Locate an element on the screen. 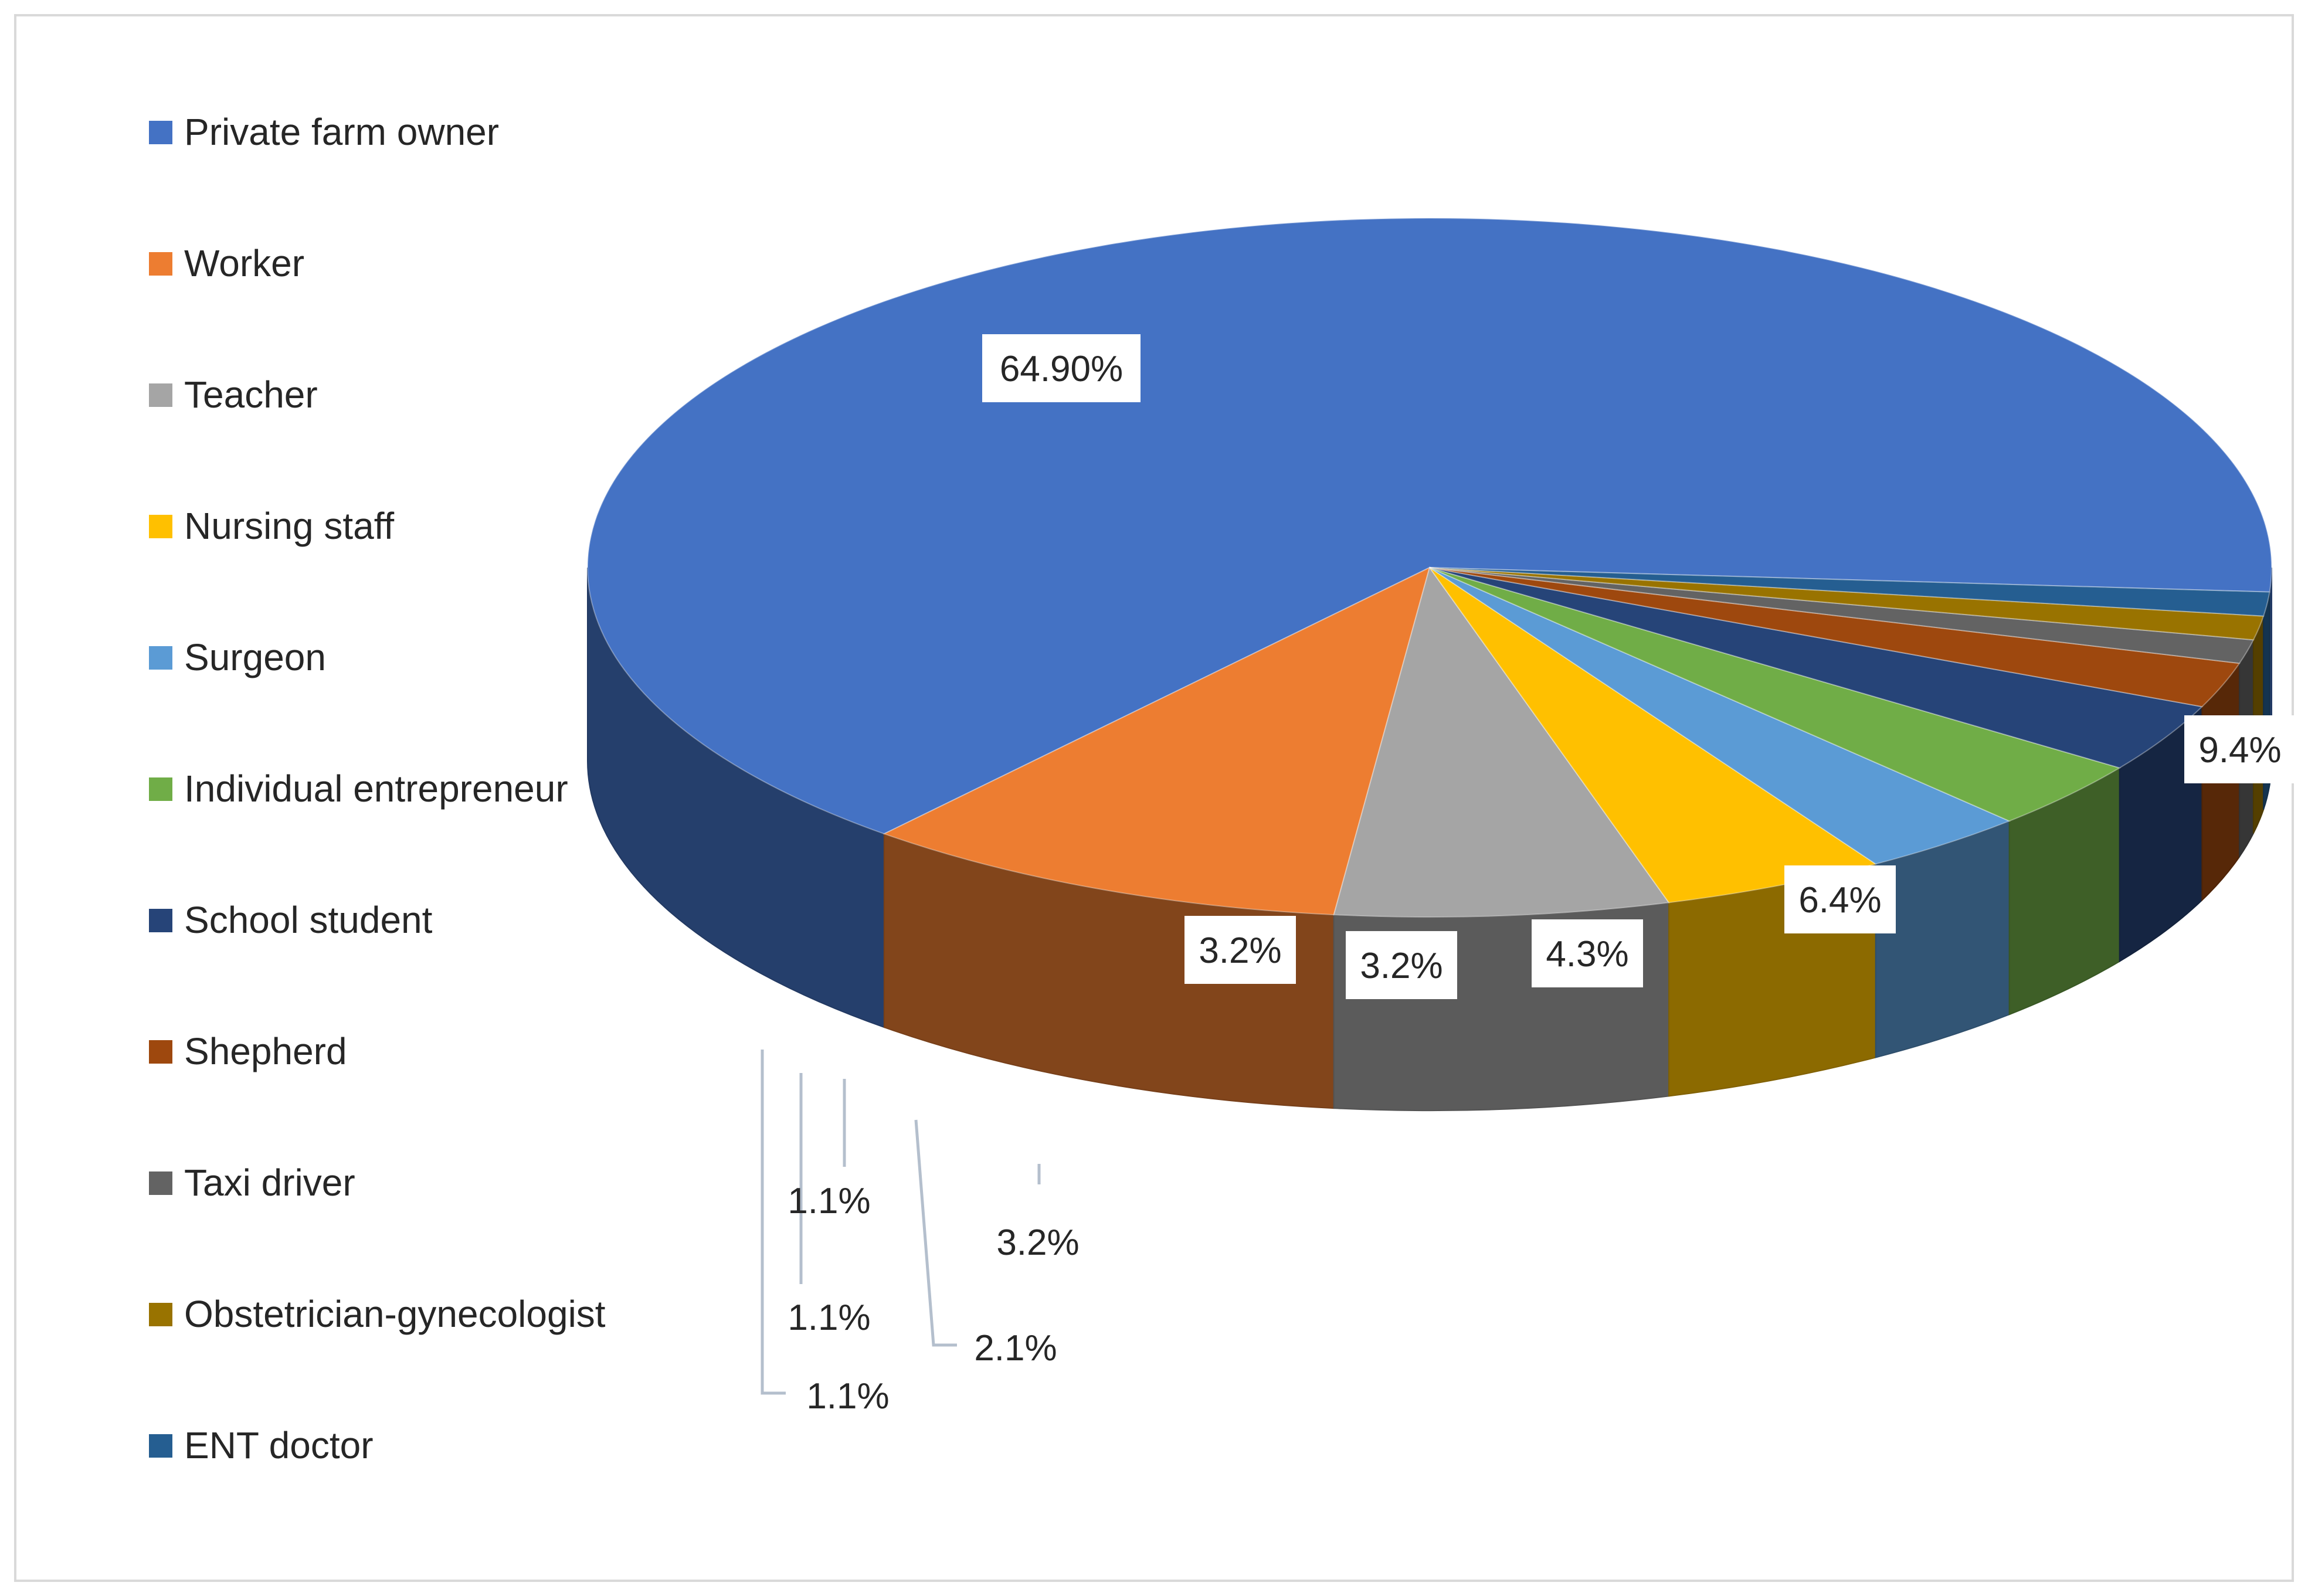 This screenshot has height=1596, width=2308. slice-individual-entrepreneur is located at coordinates (1775, 695).